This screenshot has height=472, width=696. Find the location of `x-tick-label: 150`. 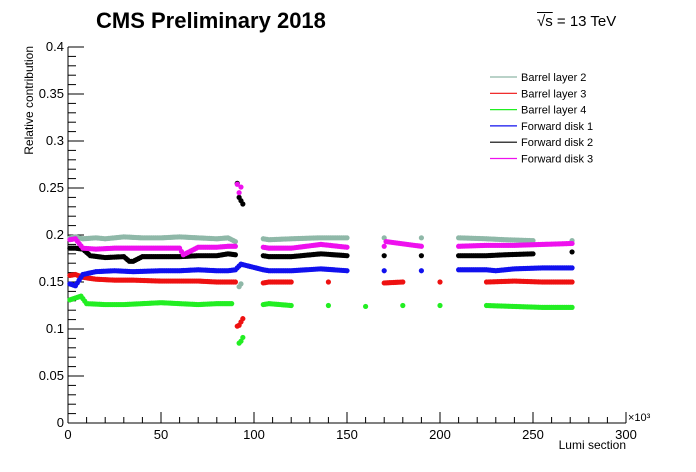

x-tick-label: 150 is located at coordinates (347, 434).